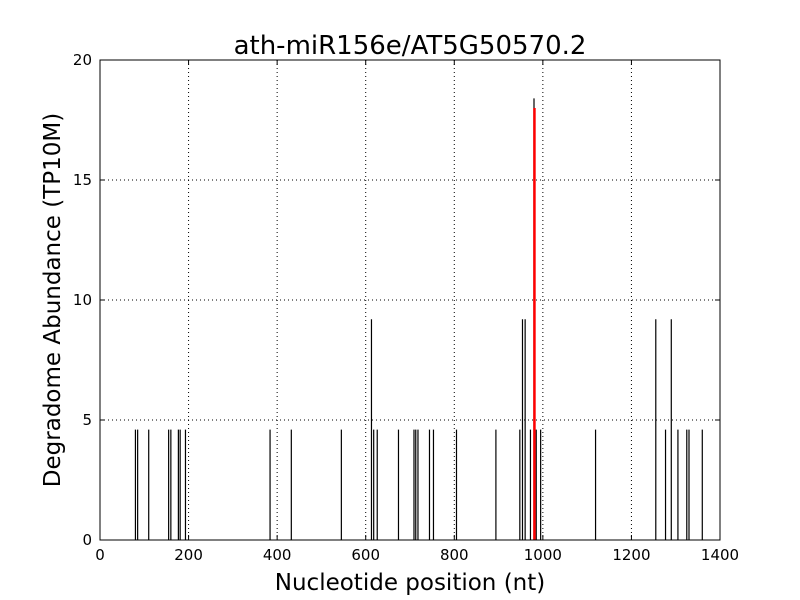 This screenshot has width=800, height=600. Describe the element at coordinates (277, 555) in the screenshot. I see `x-tick-label: 400` at that location.